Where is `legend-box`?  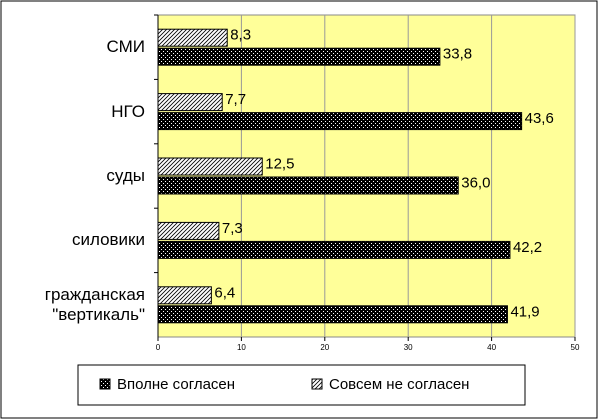 legend-box is located at coordinates (301, 385).